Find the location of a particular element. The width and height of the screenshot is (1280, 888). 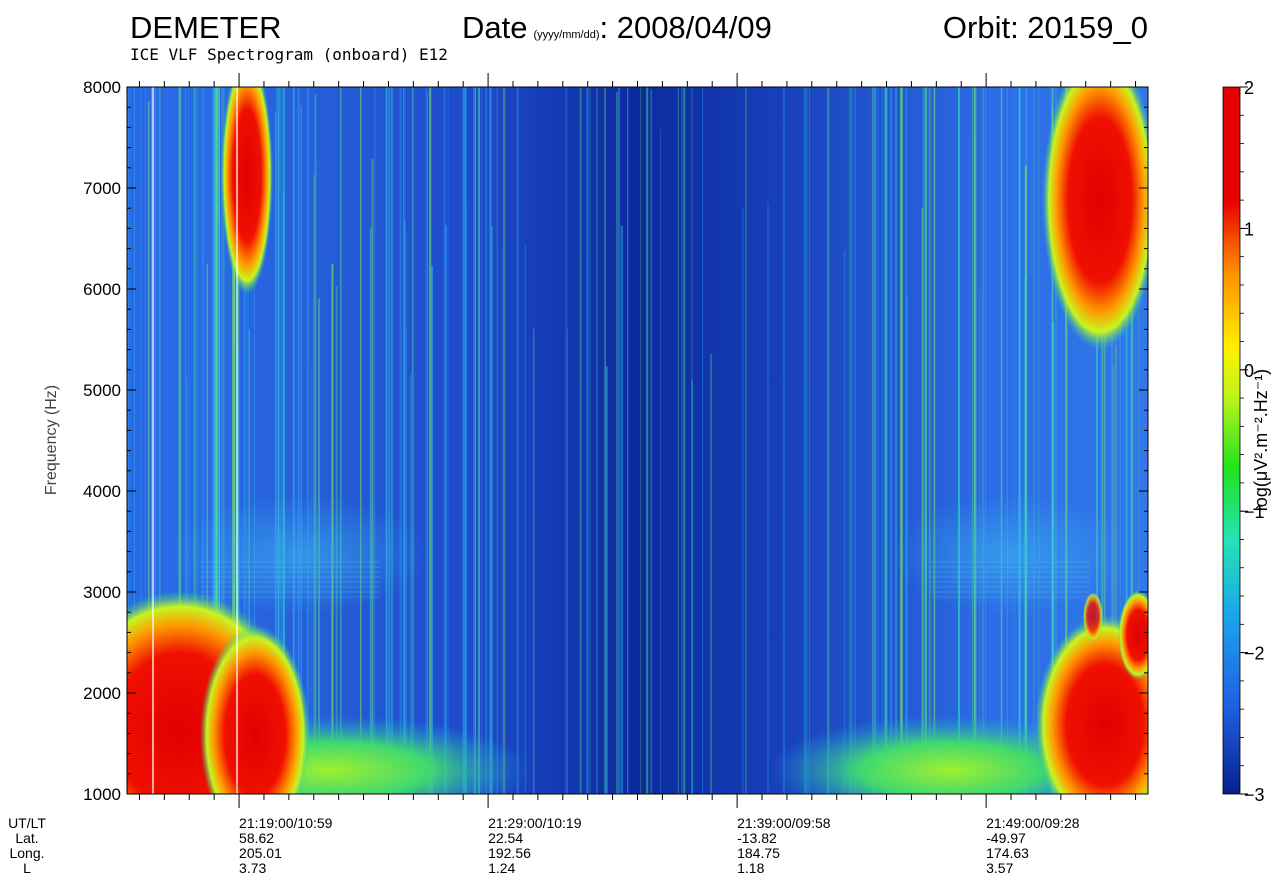

date-label: Date (yyyy/mm/dd): 2008/04/09 is located at coordinates (617, 27).